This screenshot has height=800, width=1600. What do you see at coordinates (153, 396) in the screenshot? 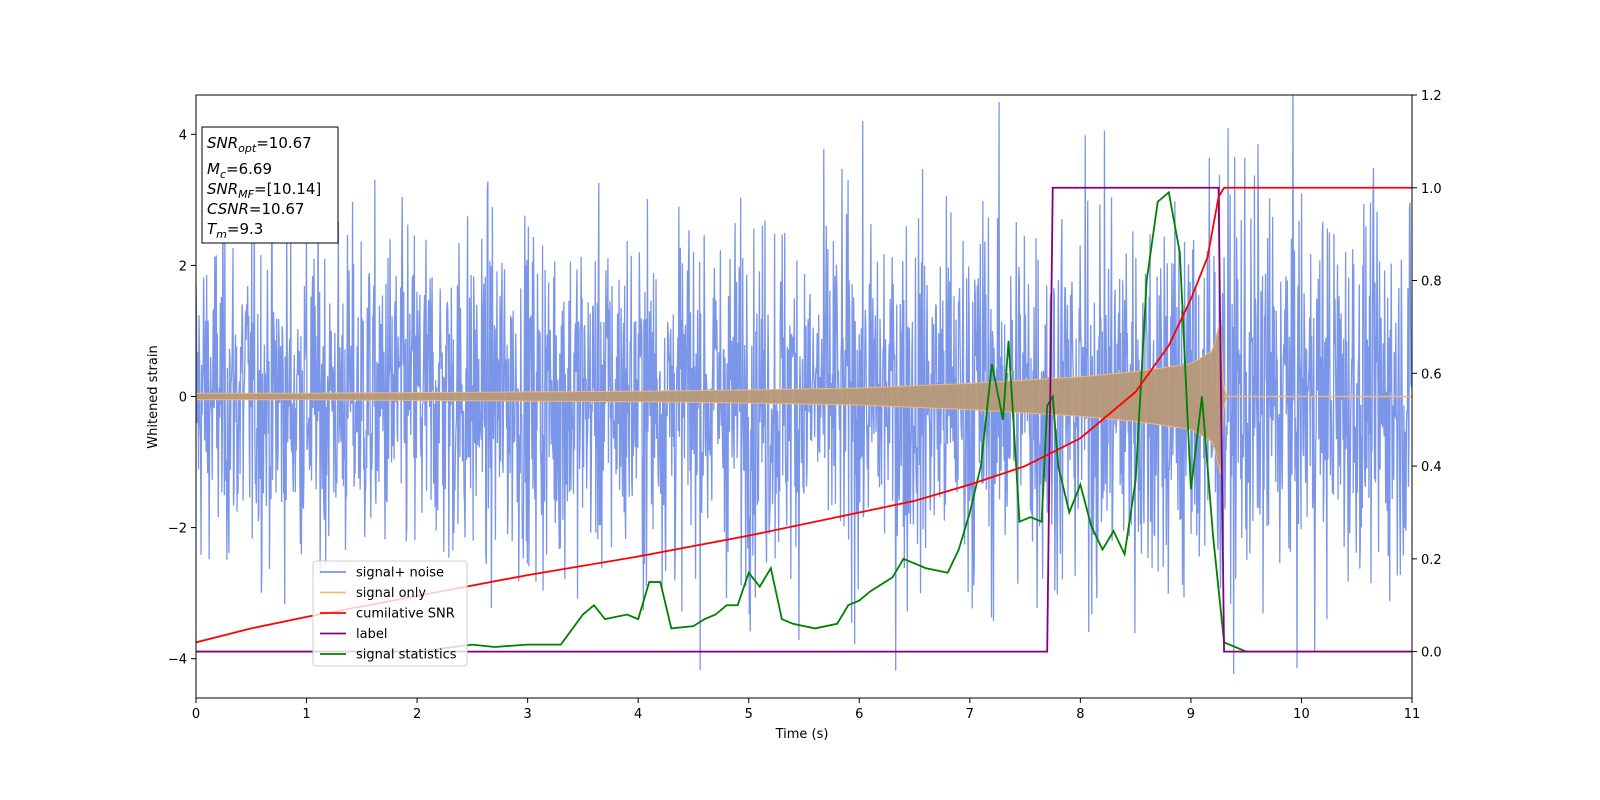
I see `y-axis-label-left: Whitened strain` at bounding box center [153, 396].